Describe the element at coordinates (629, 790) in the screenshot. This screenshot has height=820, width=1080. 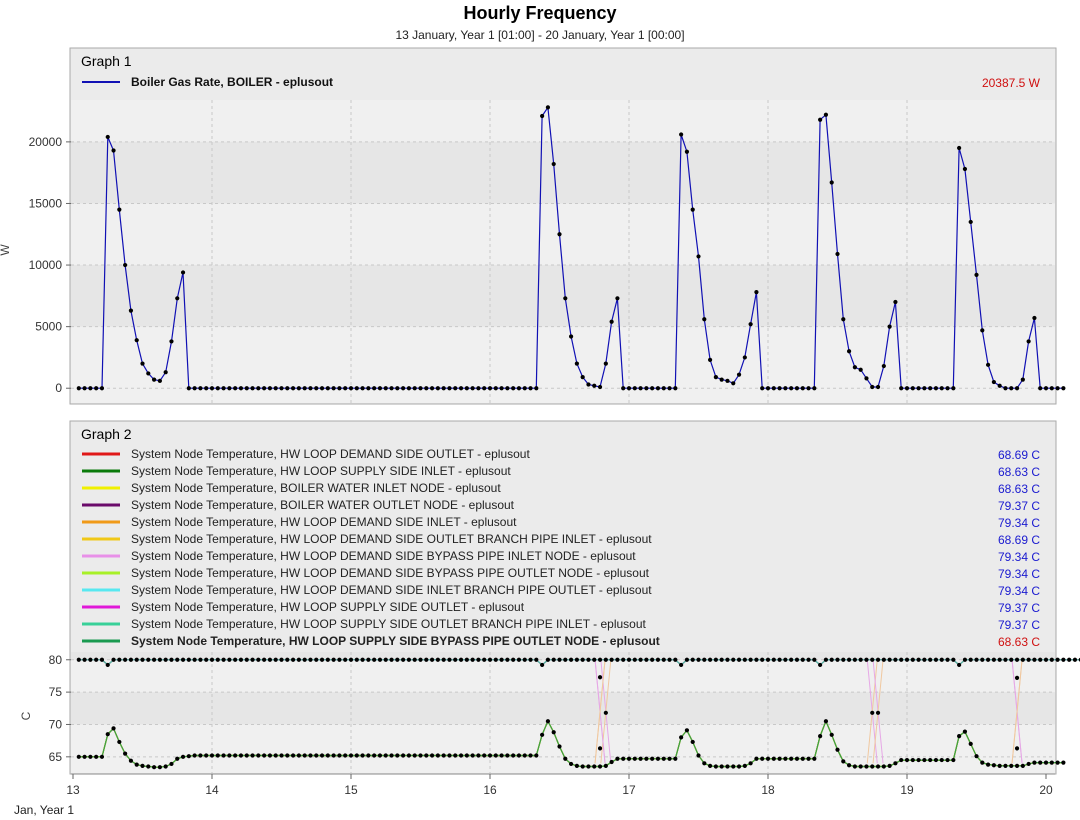
I see `x-tick-label: 17` at that location.